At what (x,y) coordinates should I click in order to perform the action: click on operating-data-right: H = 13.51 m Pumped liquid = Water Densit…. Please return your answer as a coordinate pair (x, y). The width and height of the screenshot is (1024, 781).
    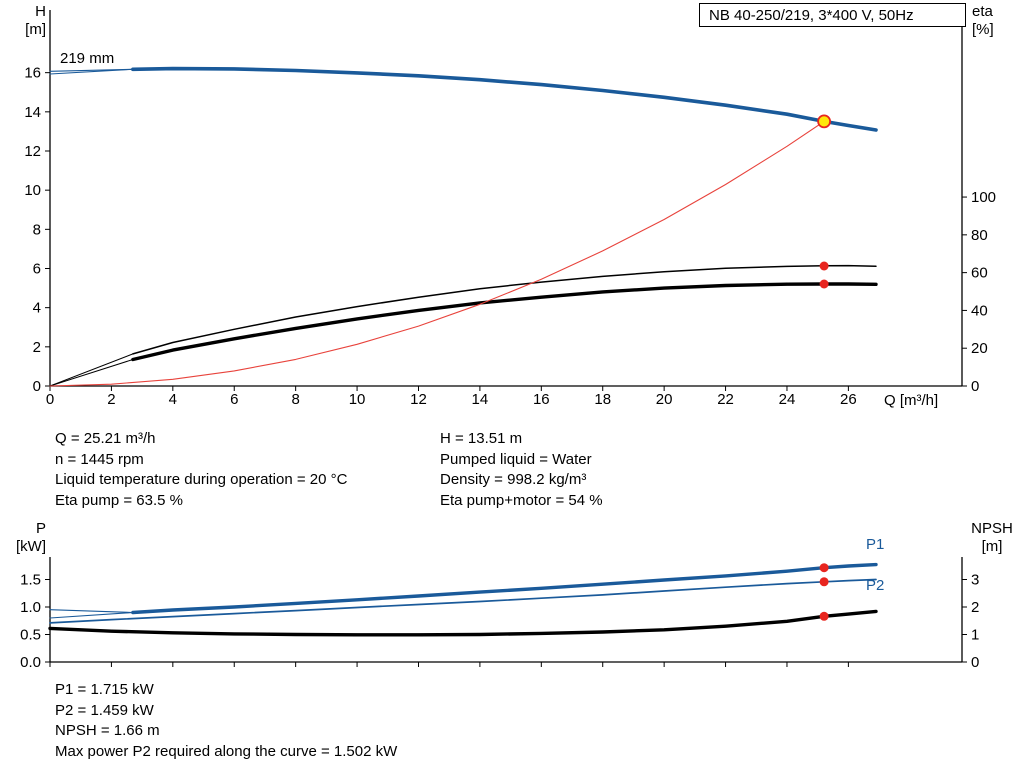
    Looking at the image, I should click on (521, 470).